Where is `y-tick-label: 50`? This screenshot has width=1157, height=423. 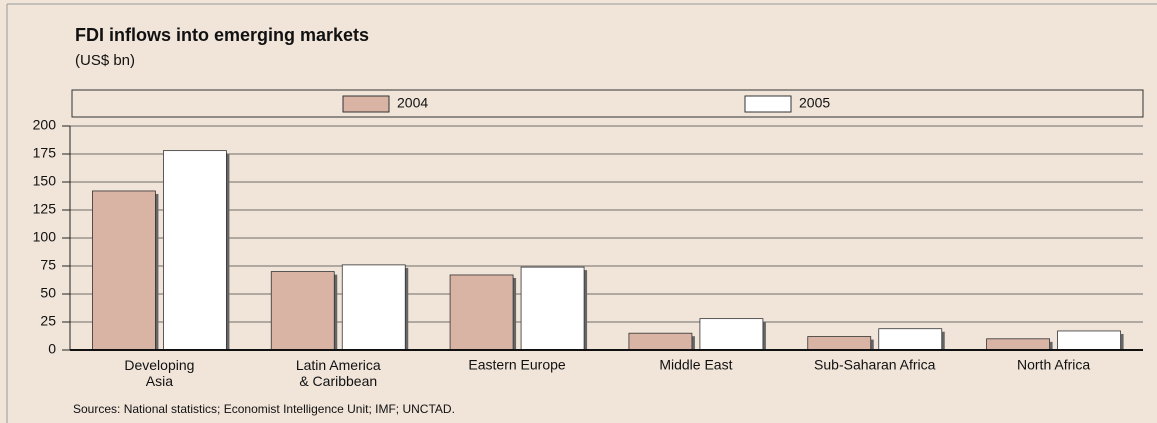 y-tick-label: 50 is located at coordinates (48, 293).